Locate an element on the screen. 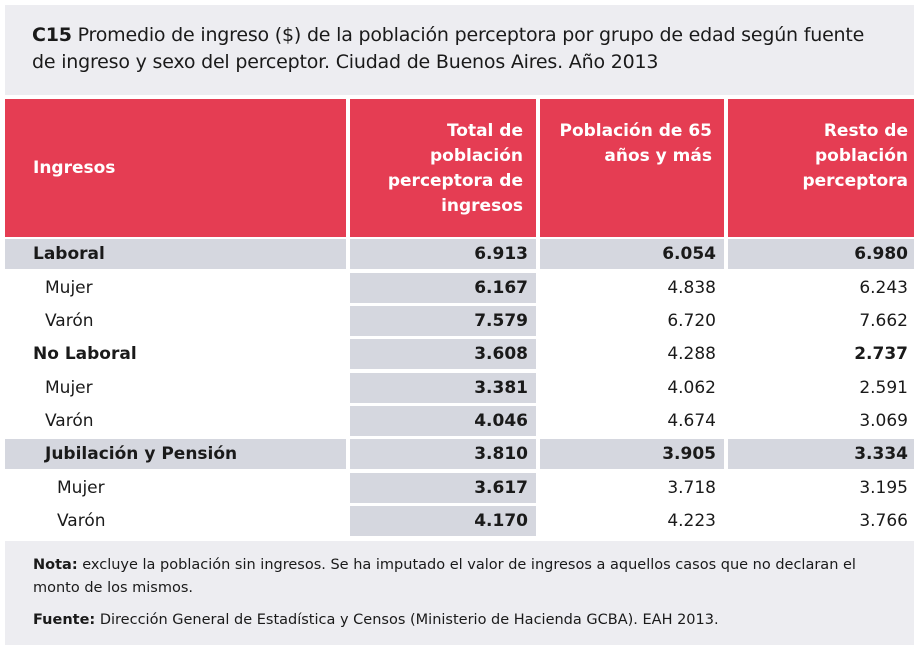  table-row: Mujer 6.167 4.838 6.243 is located at coordinates (459, 288).